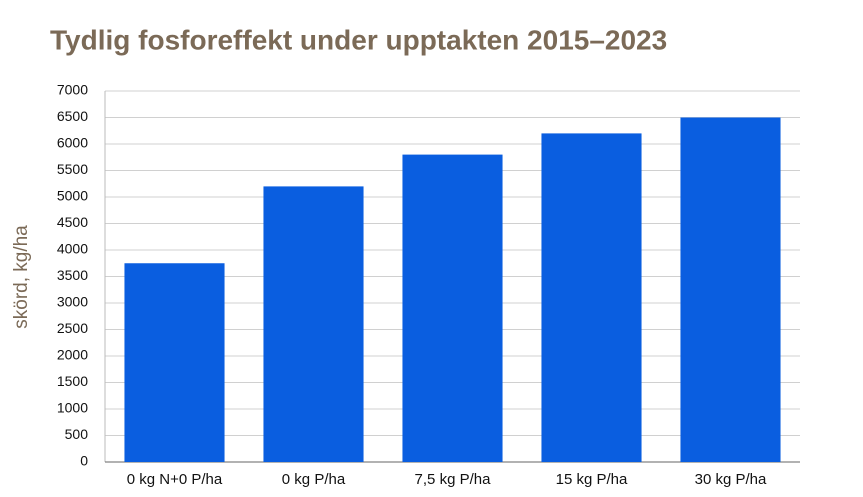 This screenshot has width=863, height=497. Describe the element at coordinates (21, 277) in the screenshot. I see `y-axis-label: skörd, kg/ha` at that location.